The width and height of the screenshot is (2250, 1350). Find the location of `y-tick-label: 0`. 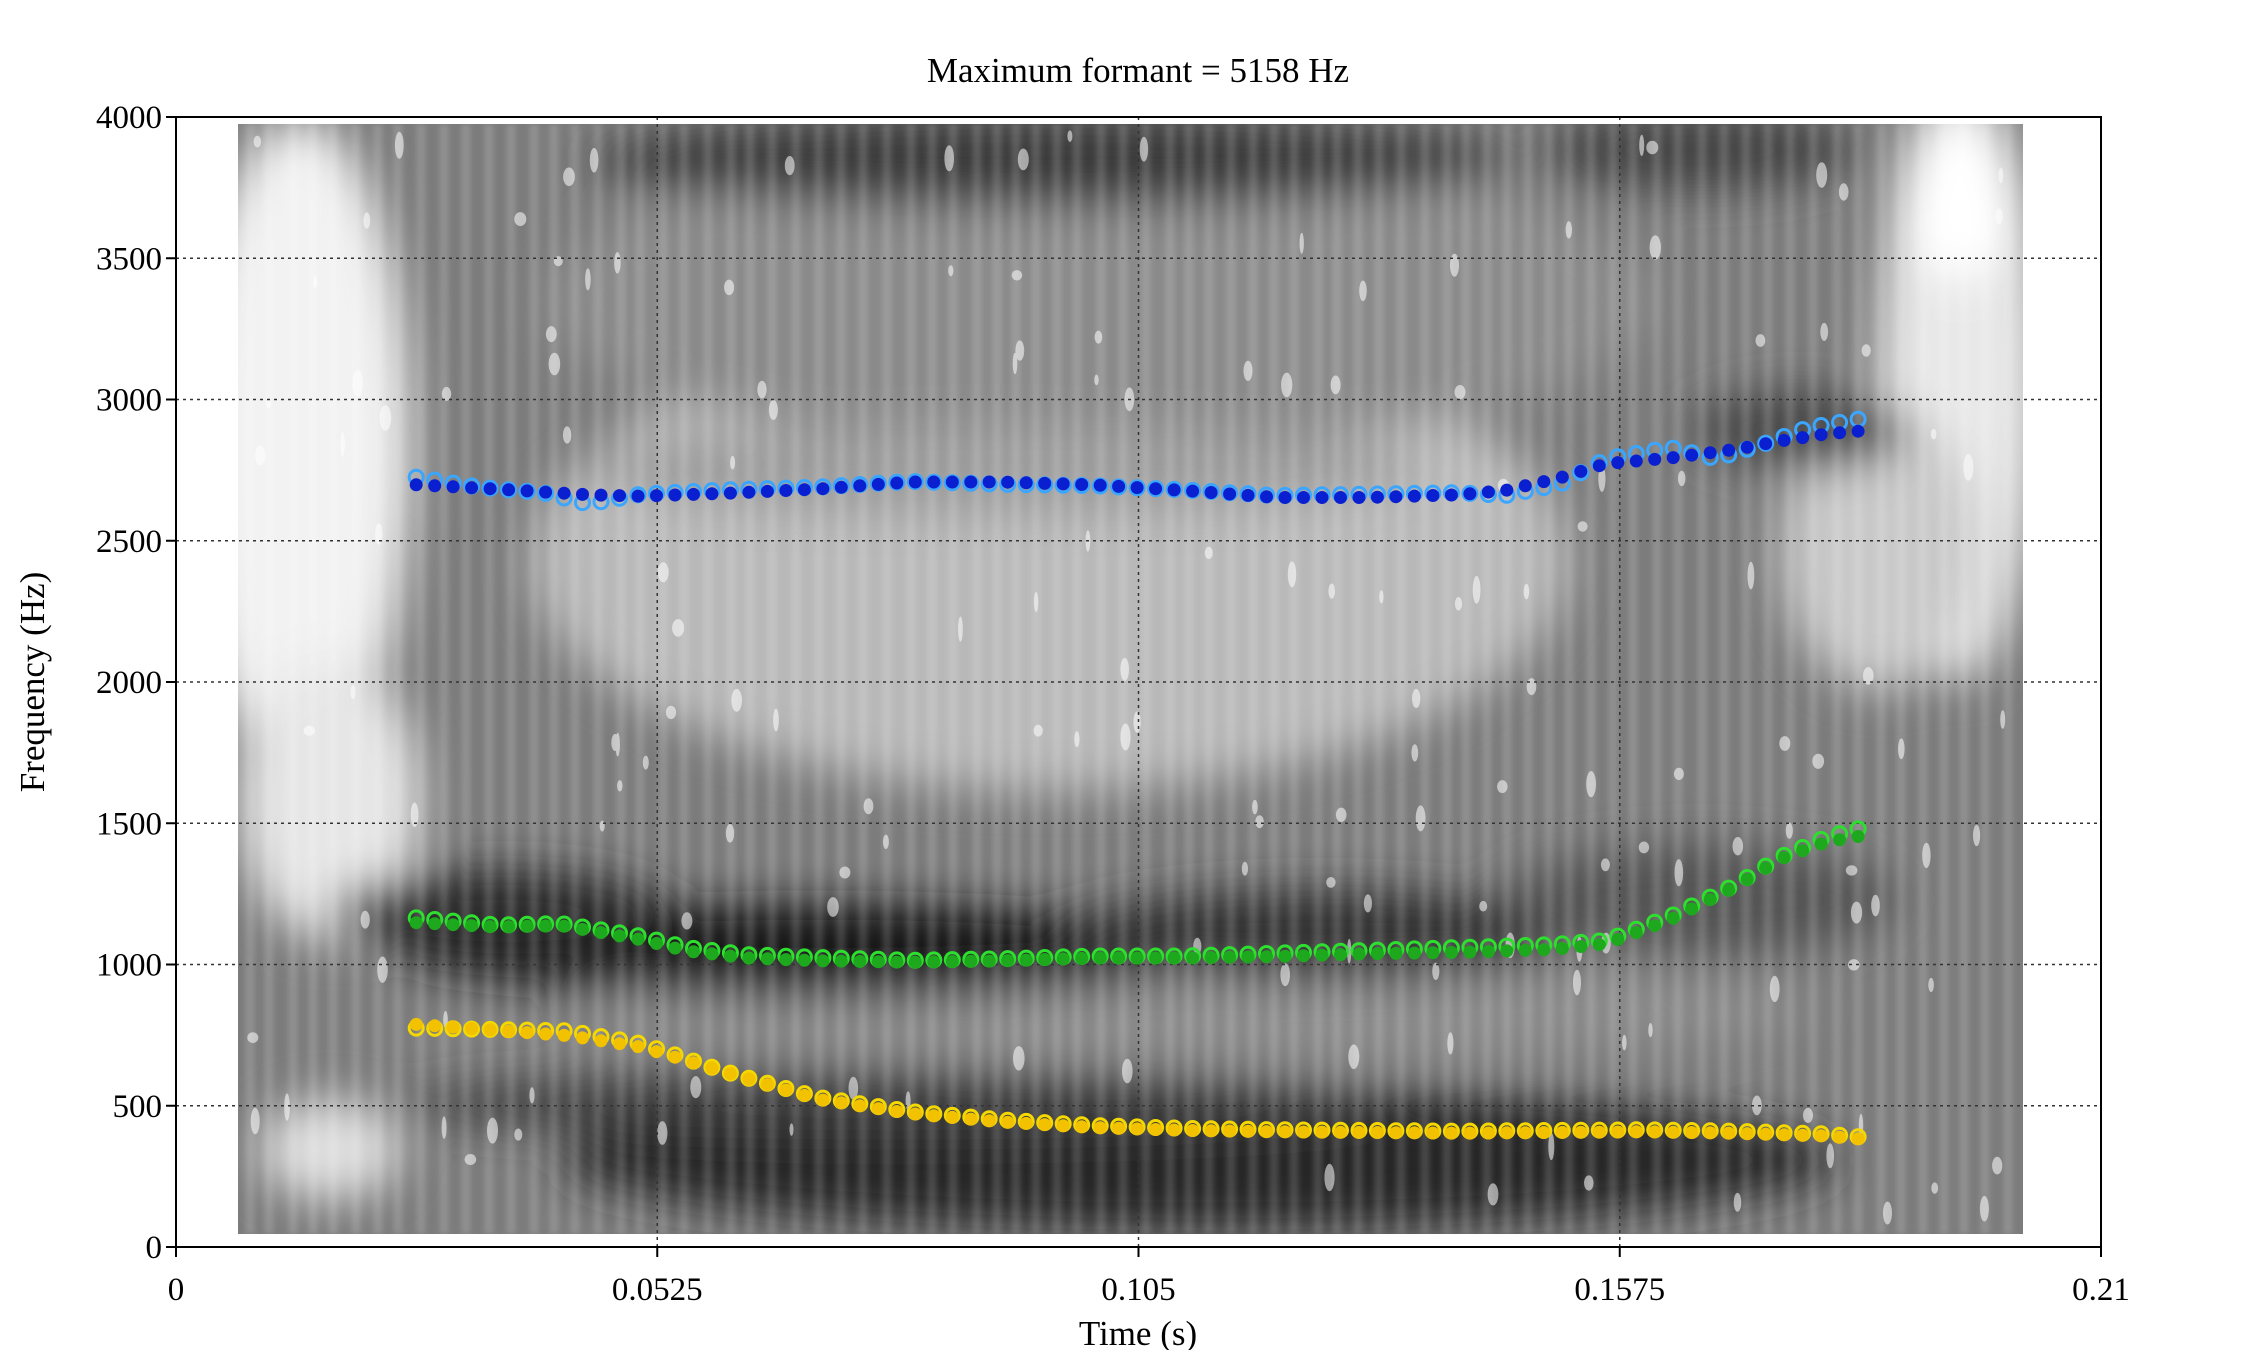

y-tick-label: 0 is located at coordinates (154, 1248).